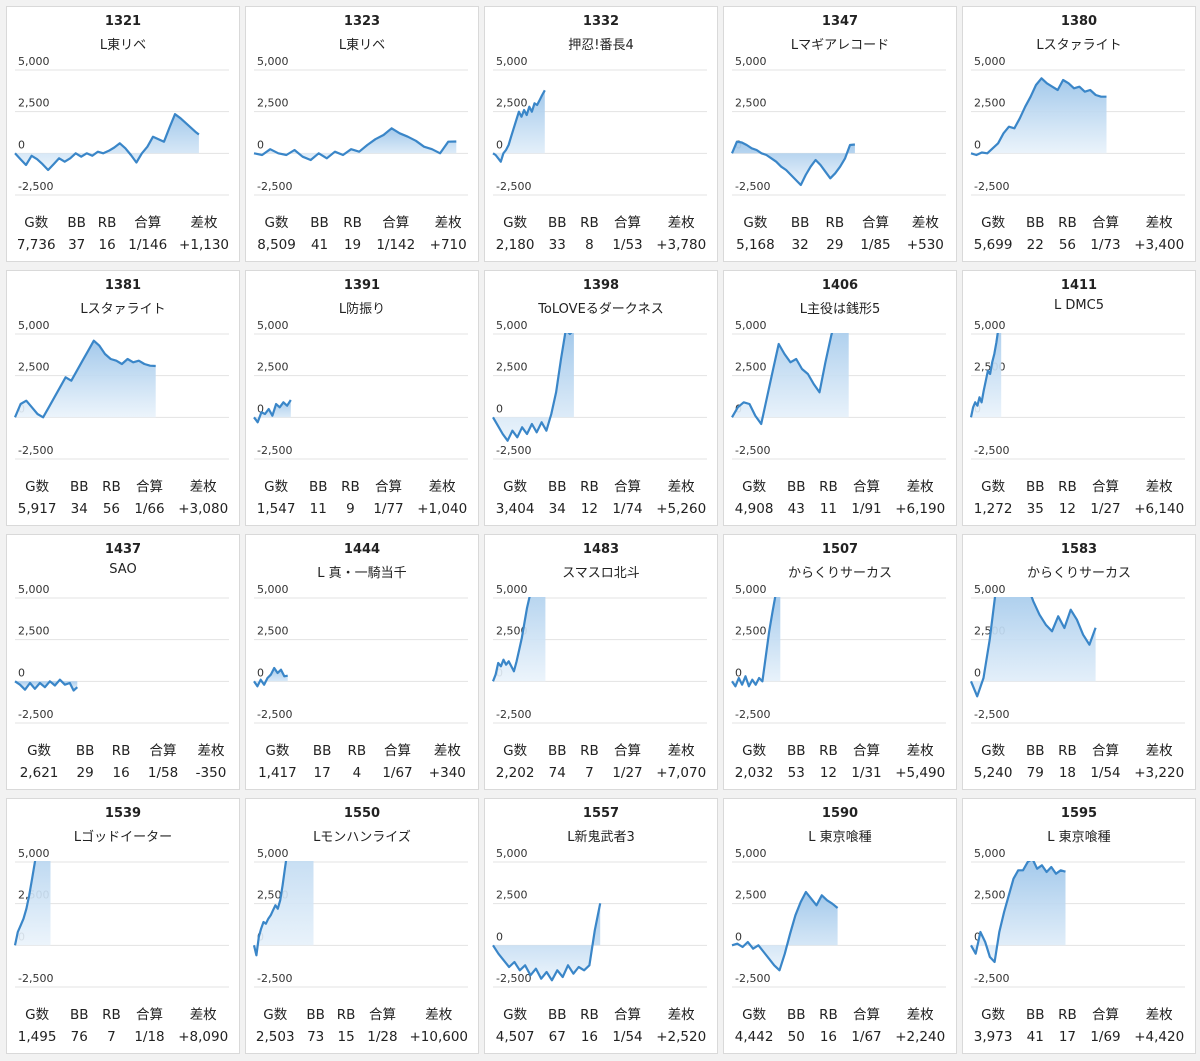  Describe the element at coordinates (39, 773) in the screenshot. I see `stat-value: 2,621` at that location.